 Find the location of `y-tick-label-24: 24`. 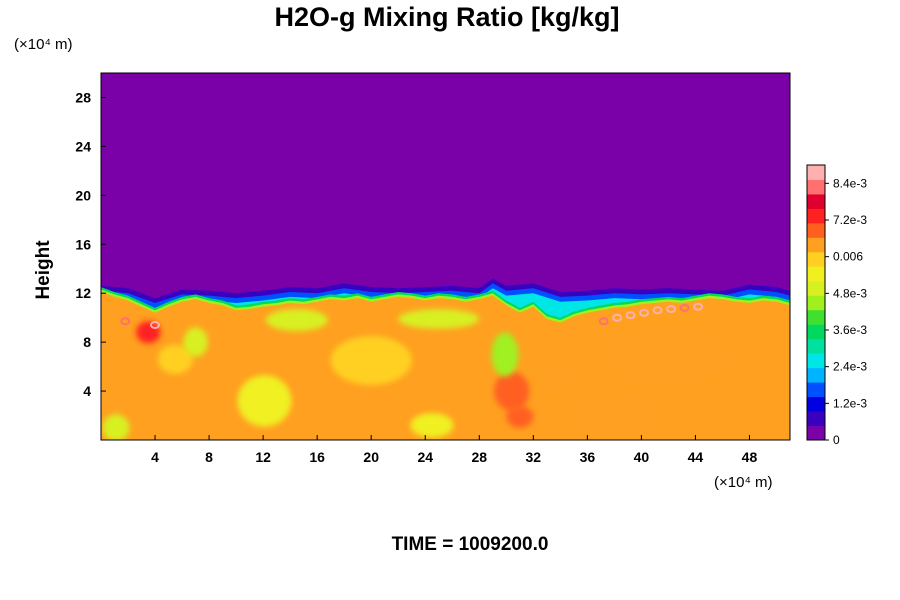

y-tick-label-24: 24 is located at coordinates (83, 146).